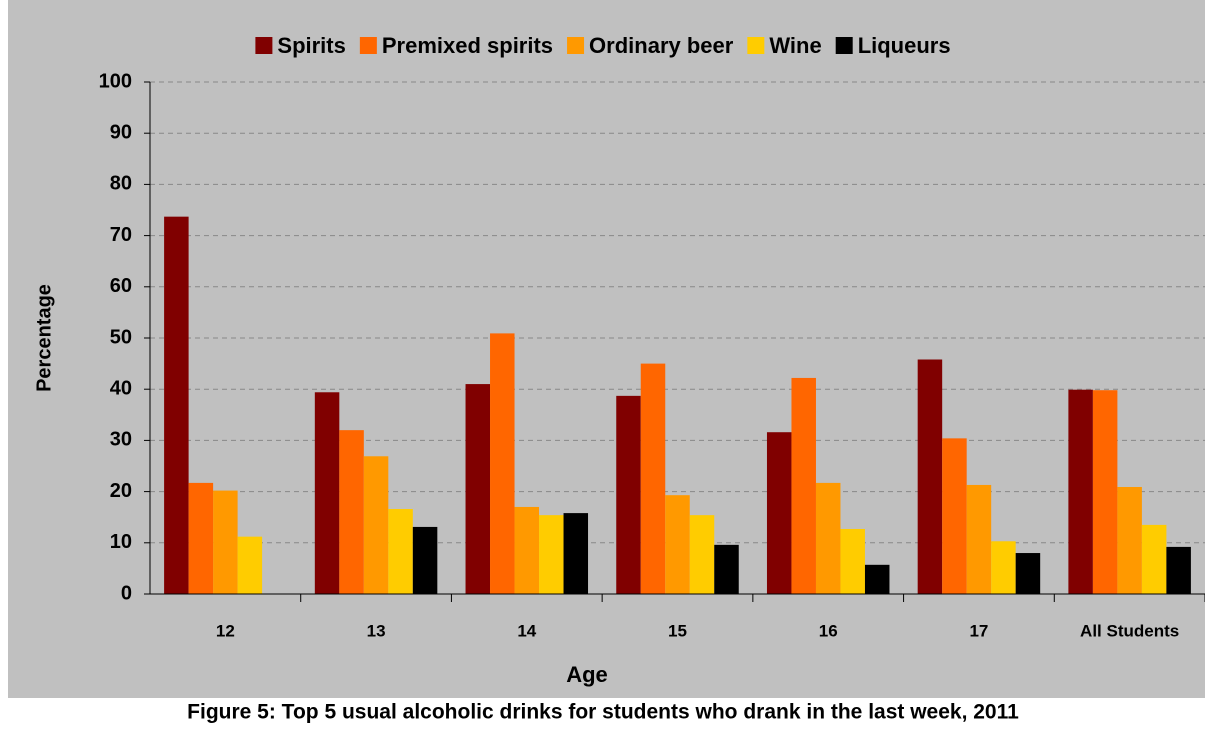  I want to click on legend-label: Spirits, so click(311, 45).